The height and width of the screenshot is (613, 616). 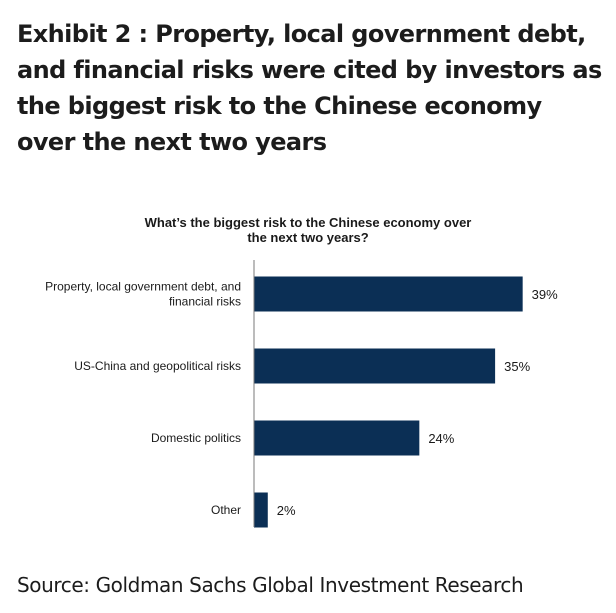 I want to click on value-label: 39%, so click(x=545, y=294).